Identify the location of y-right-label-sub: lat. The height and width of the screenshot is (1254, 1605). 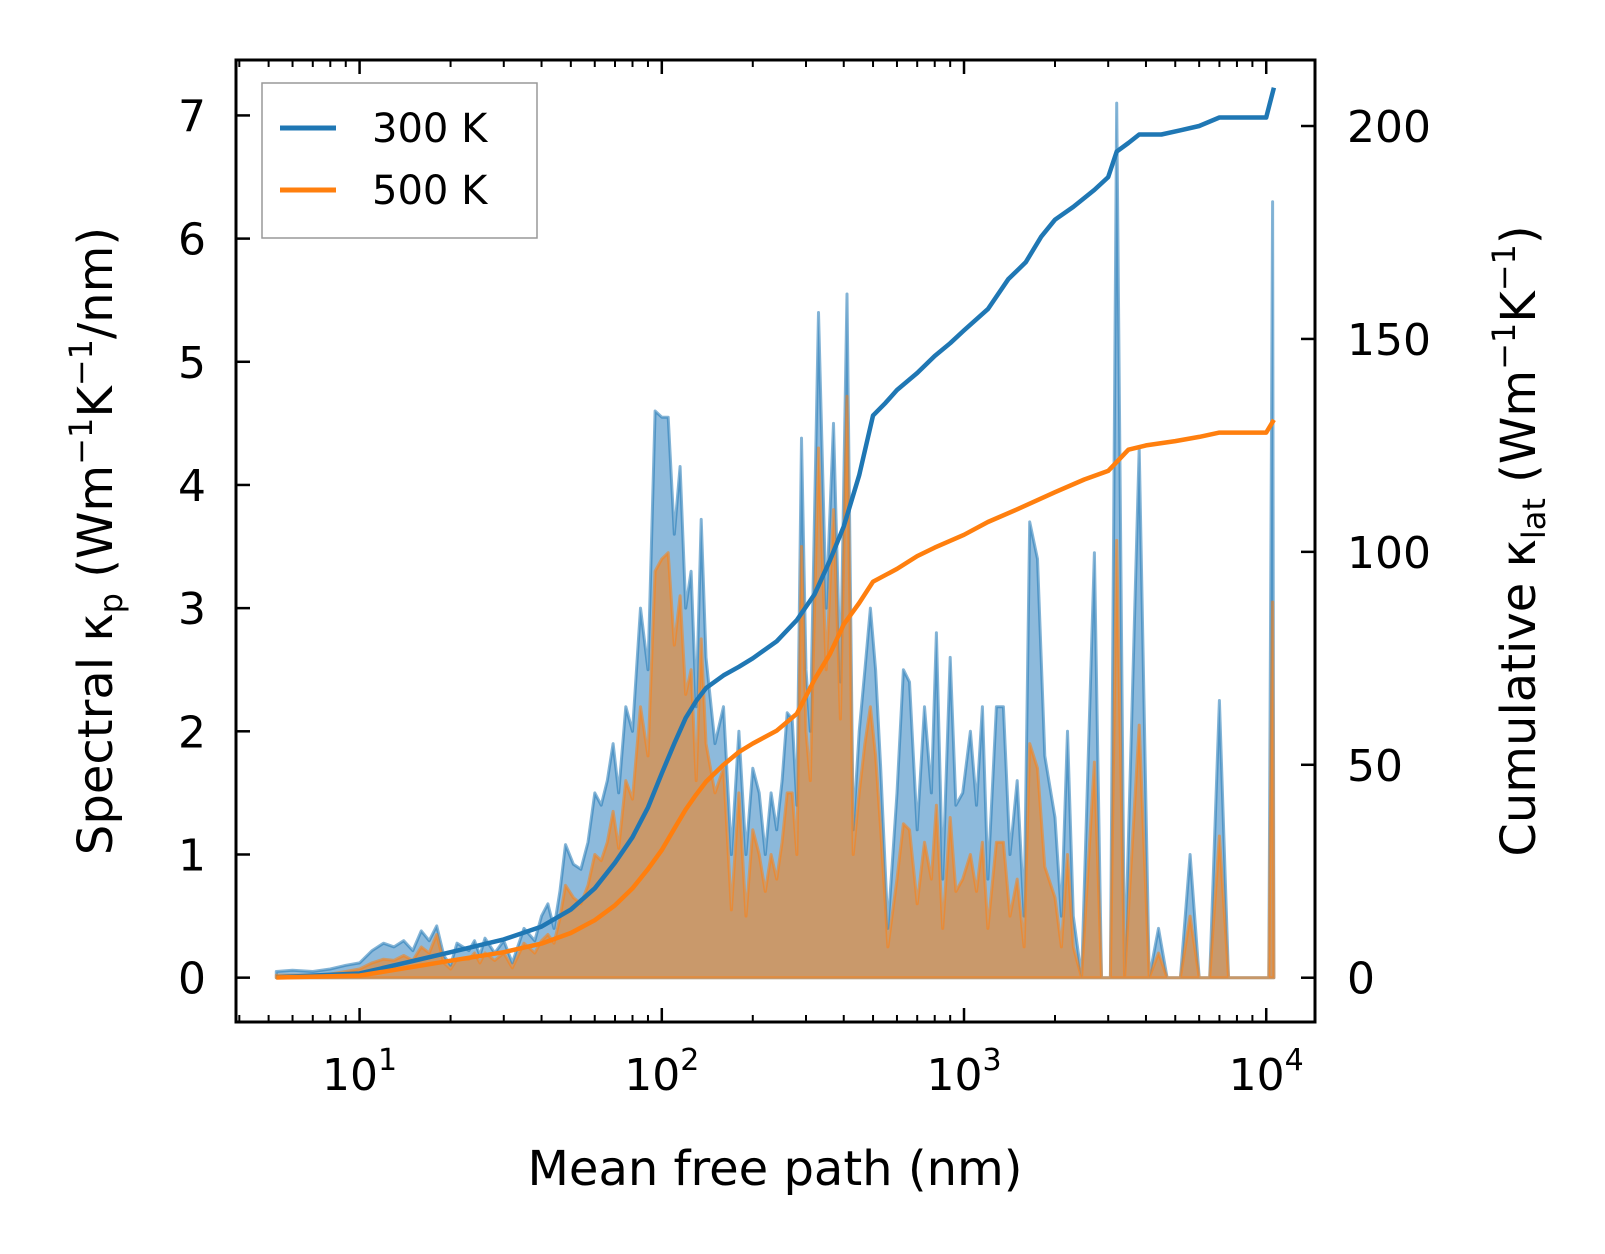
(1534, 518).